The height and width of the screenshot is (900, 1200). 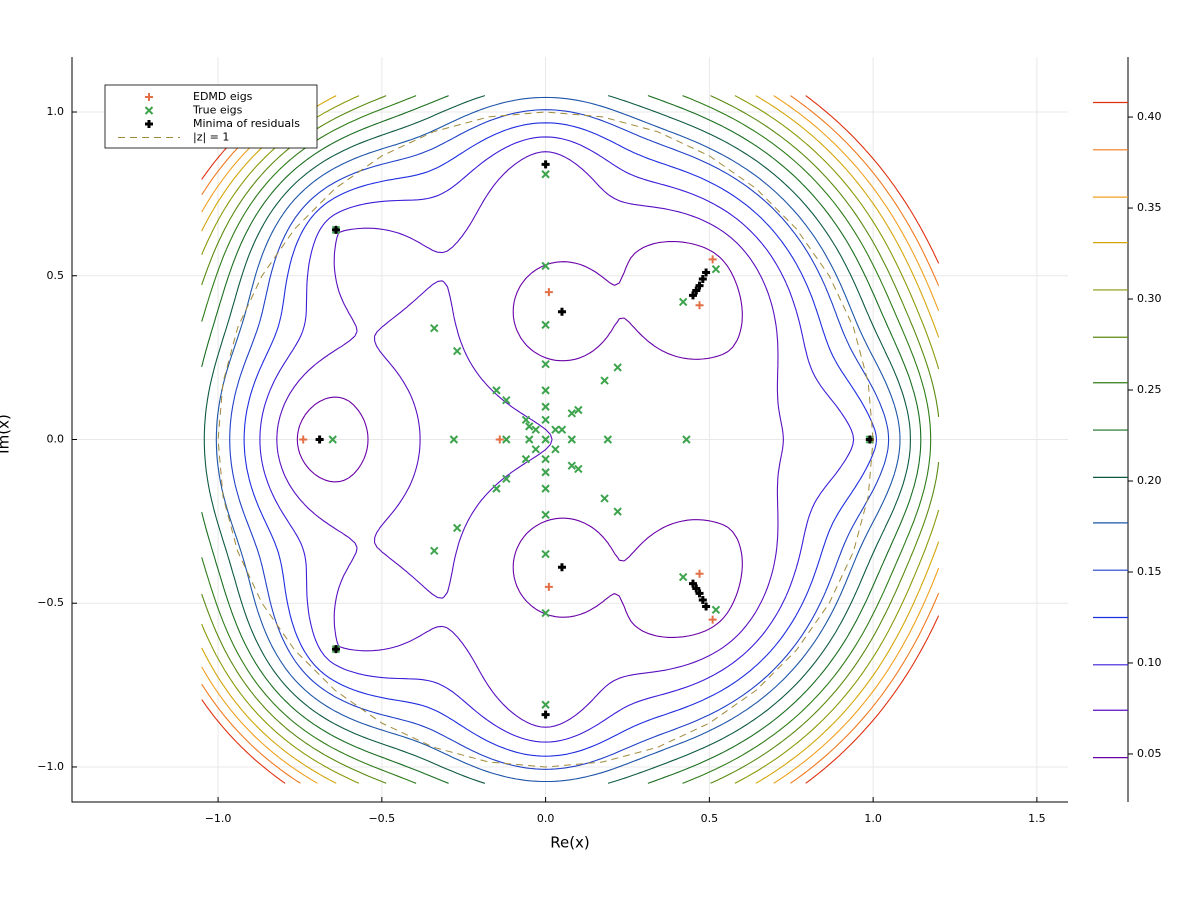 I want to click on x-axis-label: Re(x), so click(x=570, y=843).